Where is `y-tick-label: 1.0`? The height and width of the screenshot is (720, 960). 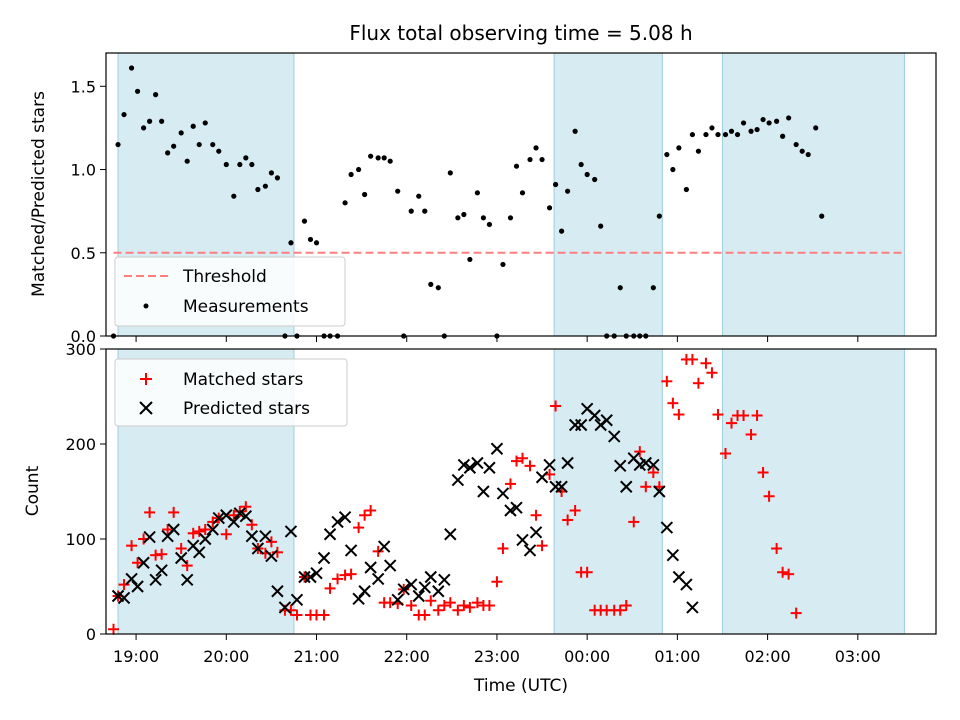 y-tick-label: 1.0 is located at coordinates (83, 170).